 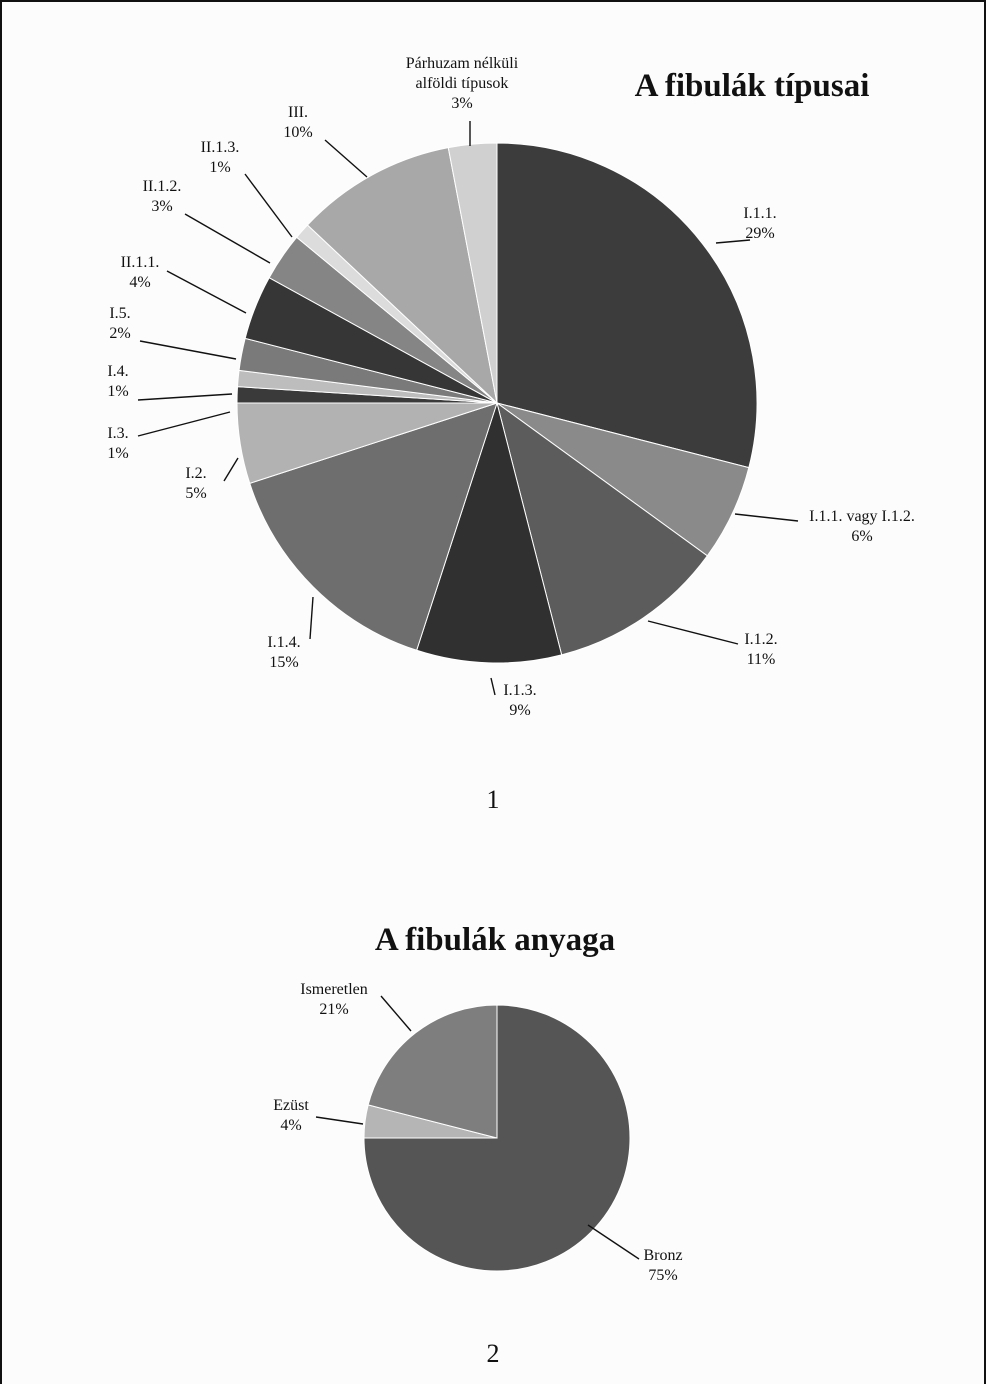 What do you see at coordinates (662, 1265) in the screenshot?
I see `chart-2-slice-label-0: Bronz 75%` at bounding box center [662, 1265].